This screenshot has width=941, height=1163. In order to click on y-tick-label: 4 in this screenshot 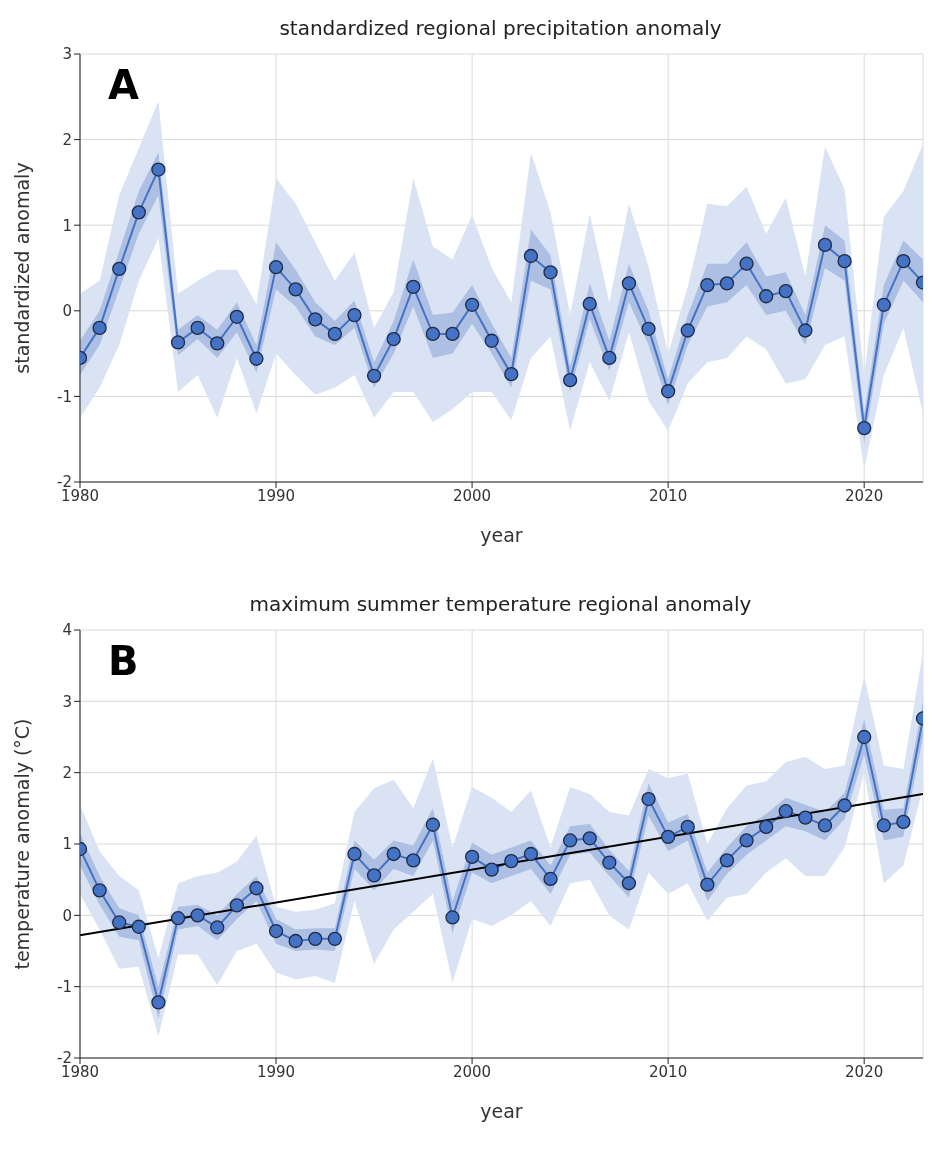, I will do `click(67, 630)`.